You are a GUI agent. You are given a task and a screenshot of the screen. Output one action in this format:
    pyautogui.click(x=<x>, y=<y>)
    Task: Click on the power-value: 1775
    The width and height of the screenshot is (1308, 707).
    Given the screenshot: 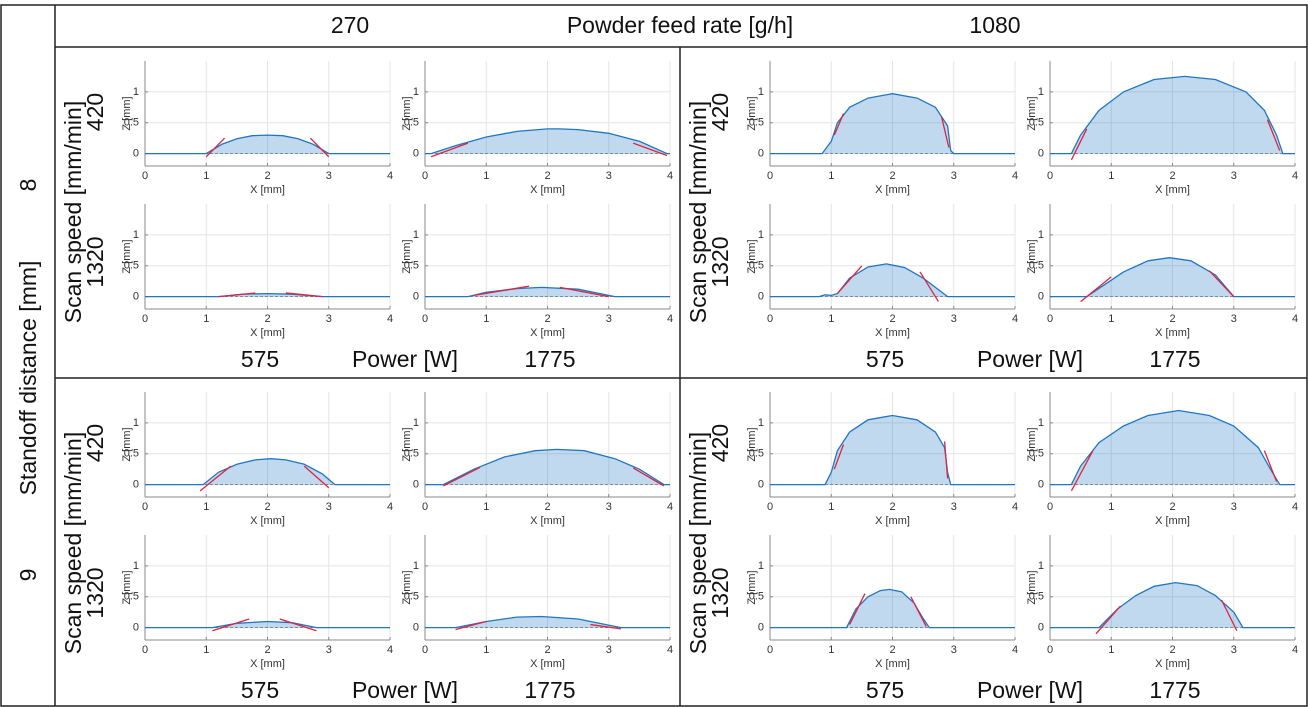 What is the action you would take?
    pyautogui.click(x=1174, y=359)
    